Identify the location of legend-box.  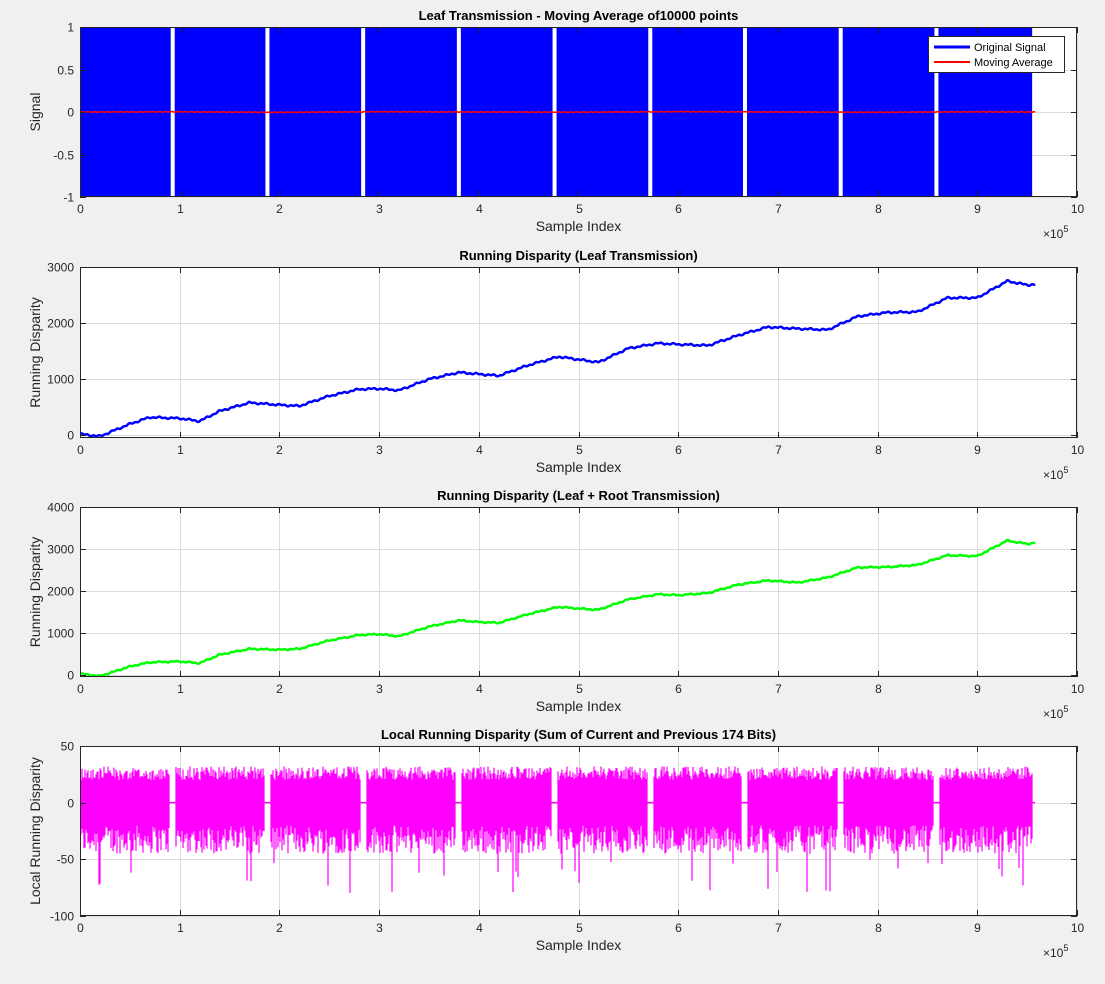
(996, 54).